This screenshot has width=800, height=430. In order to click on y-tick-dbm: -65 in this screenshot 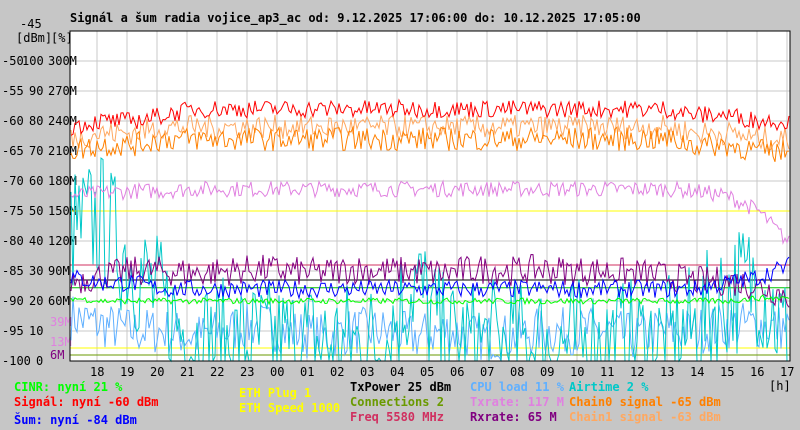, I will do `click(13, 151)`.